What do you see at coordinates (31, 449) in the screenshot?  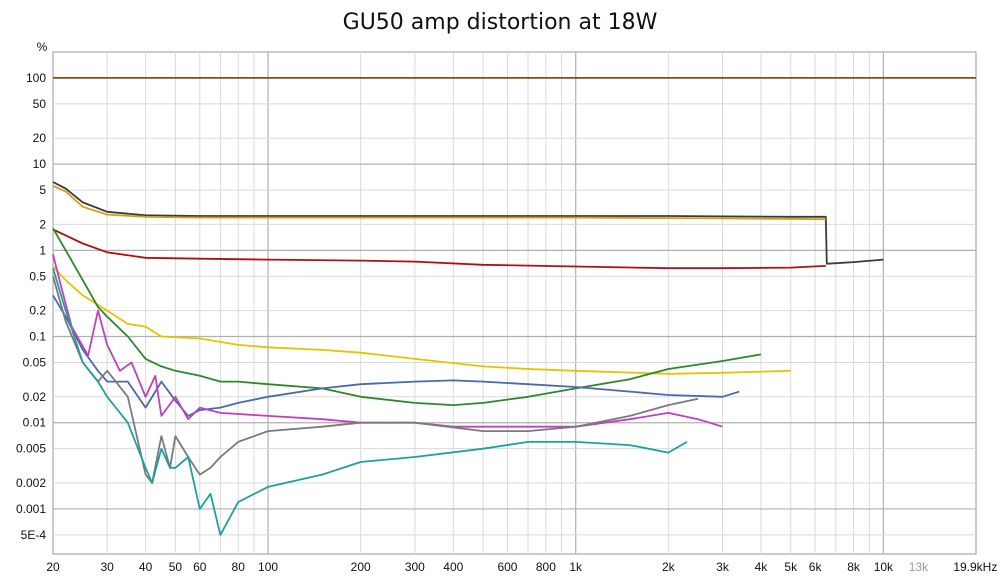 I see `y-tick-label: 0.005` at bounding box center [31, 449].